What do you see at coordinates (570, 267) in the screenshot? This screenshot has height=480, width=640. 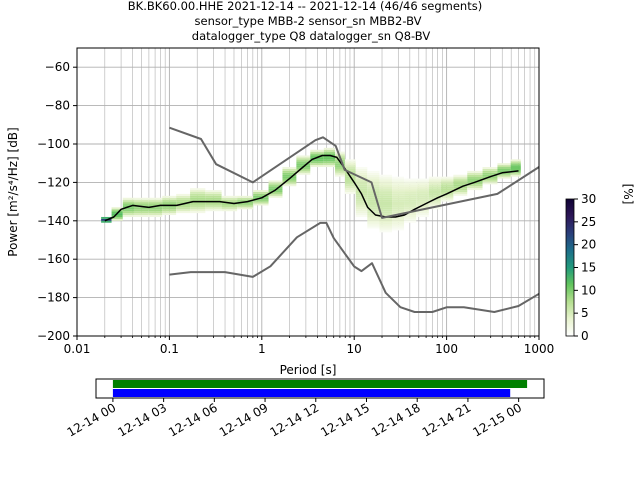 I see `colorbar-gradient` at bounding box center [570, 267].